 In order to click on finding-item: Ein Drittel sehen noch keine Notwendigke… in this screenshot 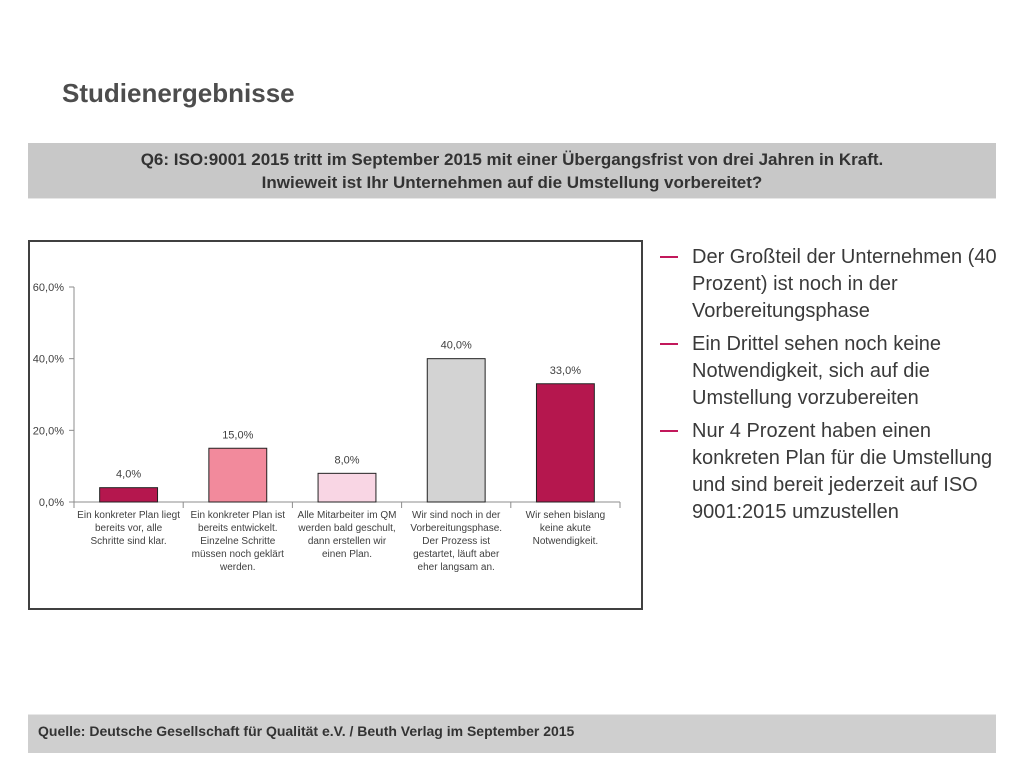, I will do `click(830, 371)`.